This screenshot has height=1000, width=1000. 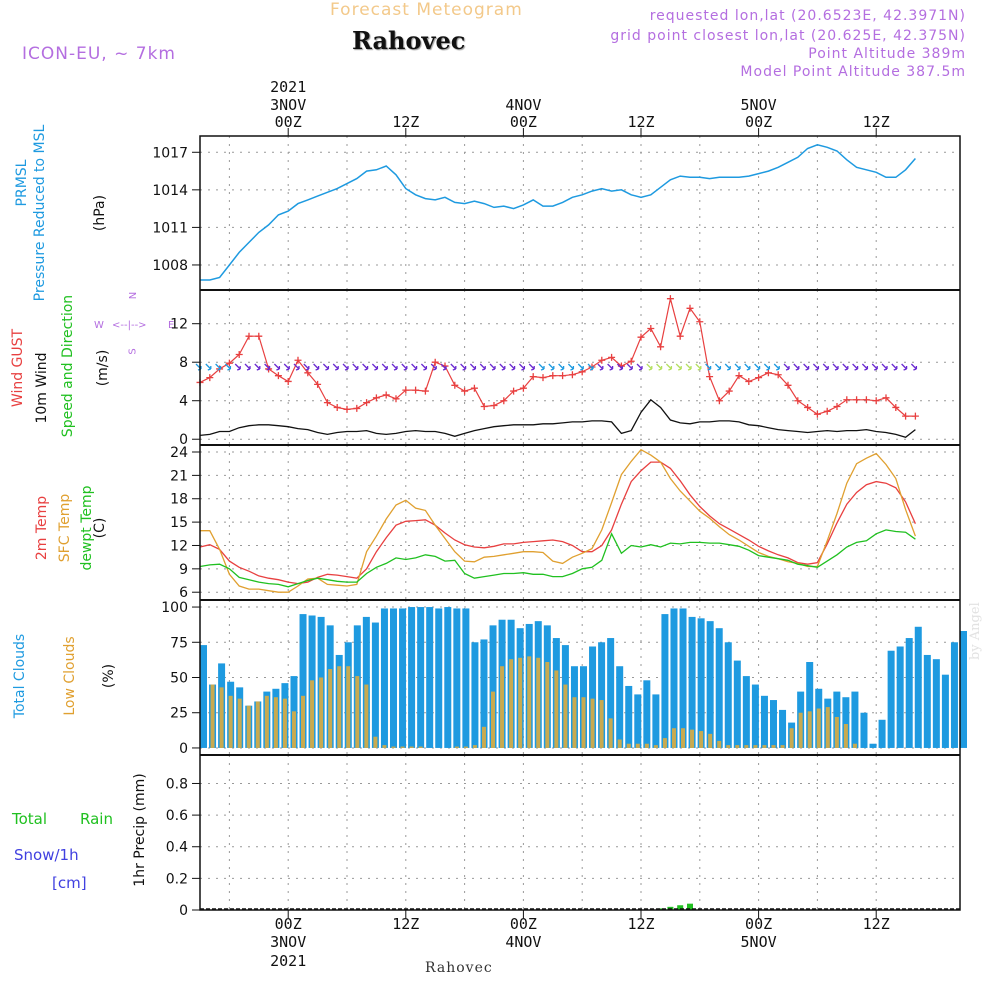 What do you see at coordinates (177, 816) in the screenshot?
I see `y-tick-label: 0.6` at bounding box center [177, 816].